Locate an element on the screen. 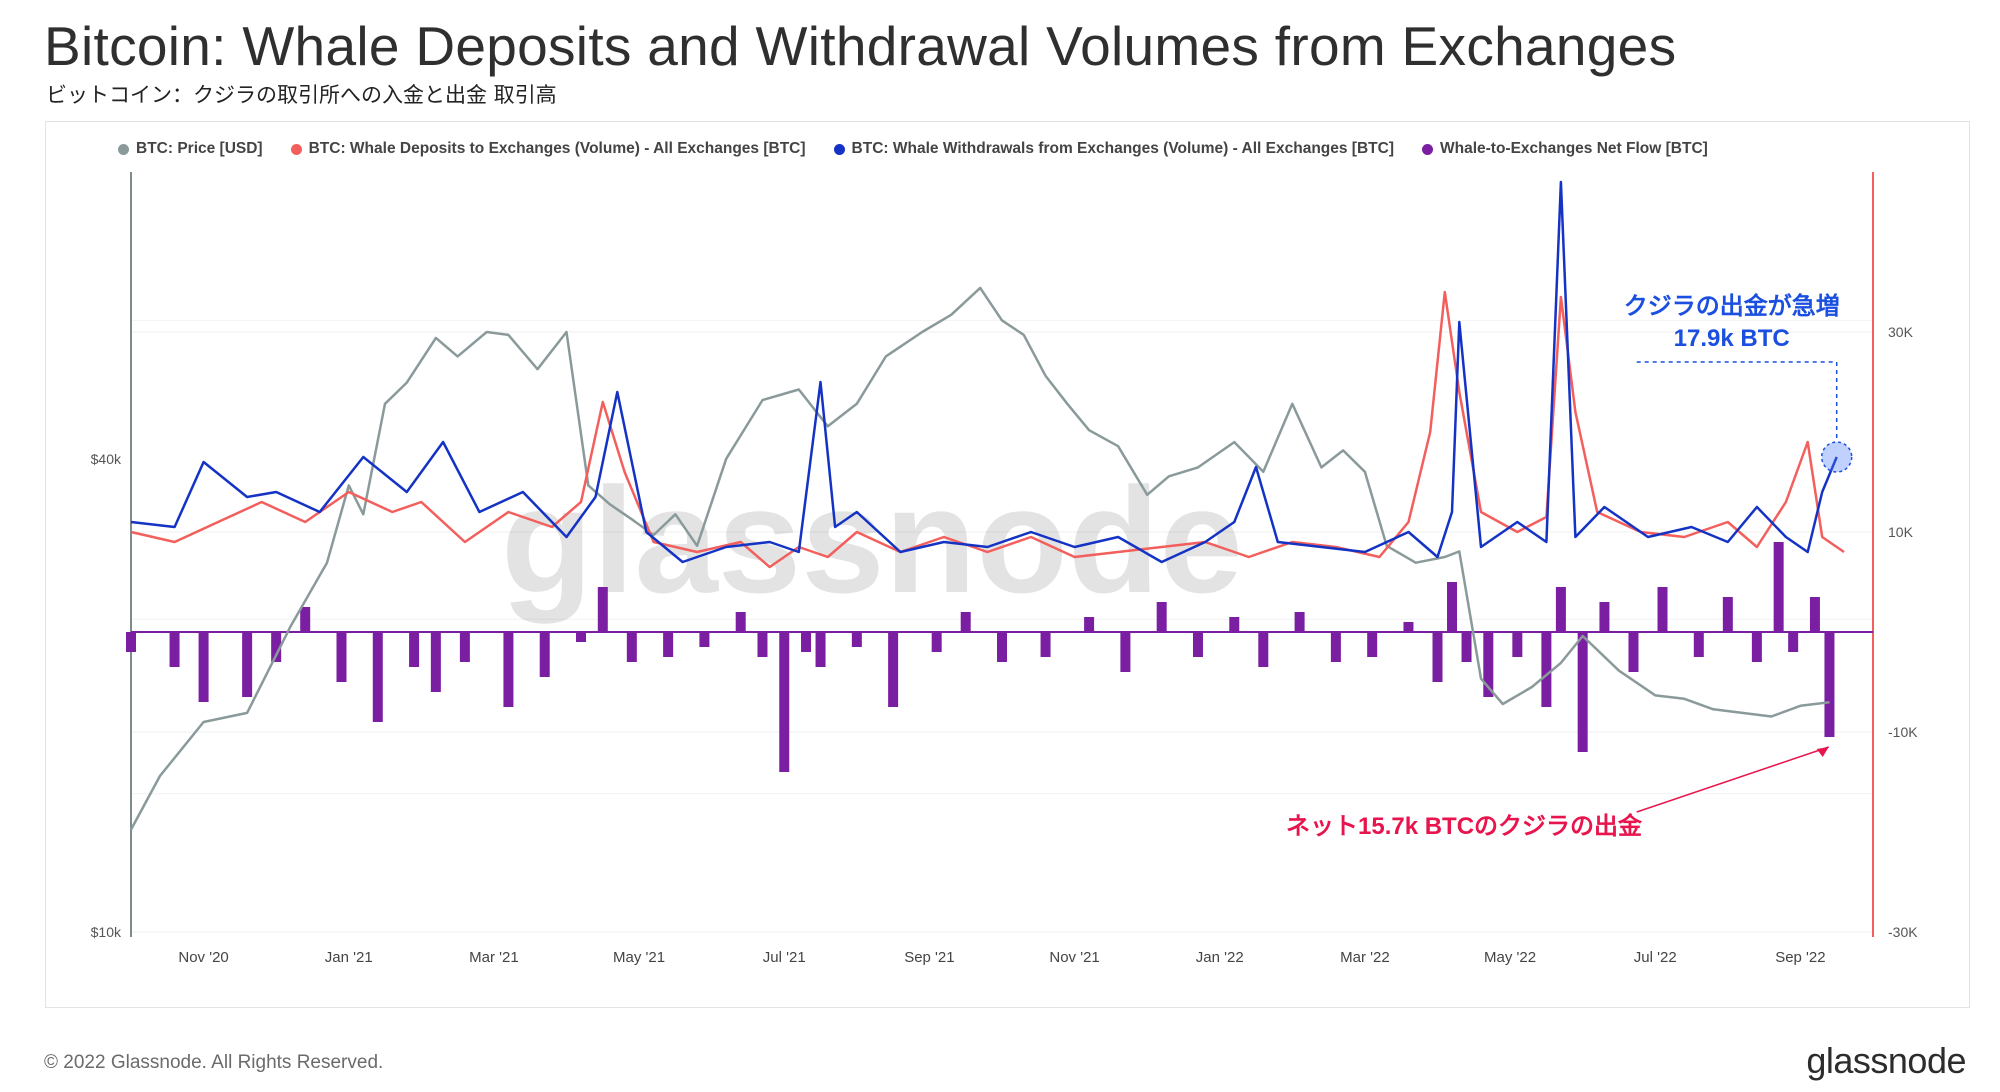  legend-item-netflow: Whale-to-Exchanges Net Flow [BTC] is located at coordinates (1564, 149).